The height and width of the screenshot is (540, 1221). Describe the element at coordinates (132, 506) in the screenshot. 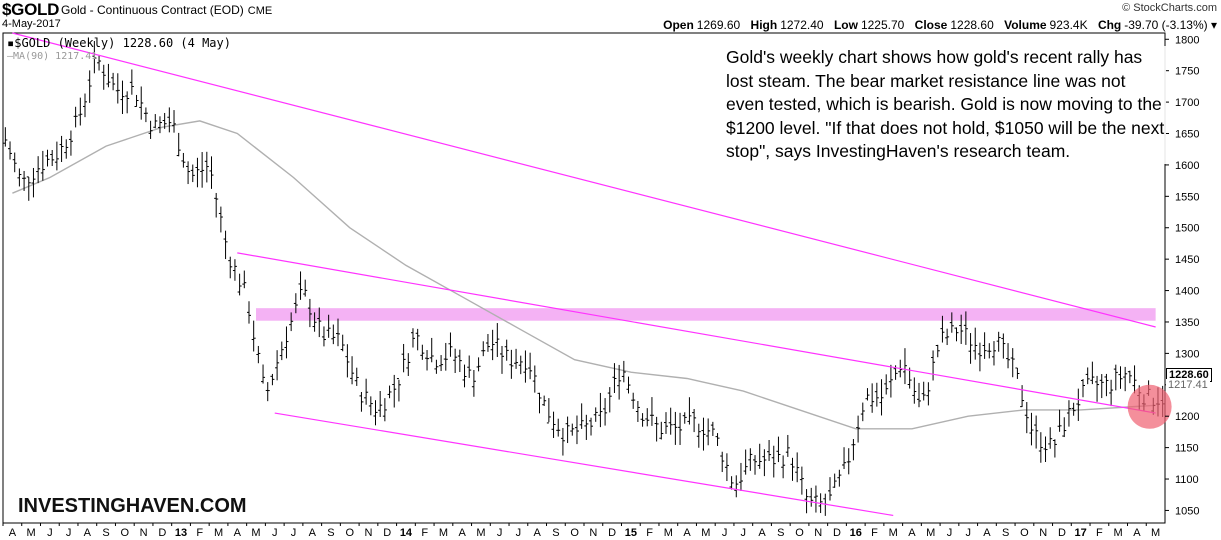

I see `watermark: INVESTINGHAVEN.COM` at that location.